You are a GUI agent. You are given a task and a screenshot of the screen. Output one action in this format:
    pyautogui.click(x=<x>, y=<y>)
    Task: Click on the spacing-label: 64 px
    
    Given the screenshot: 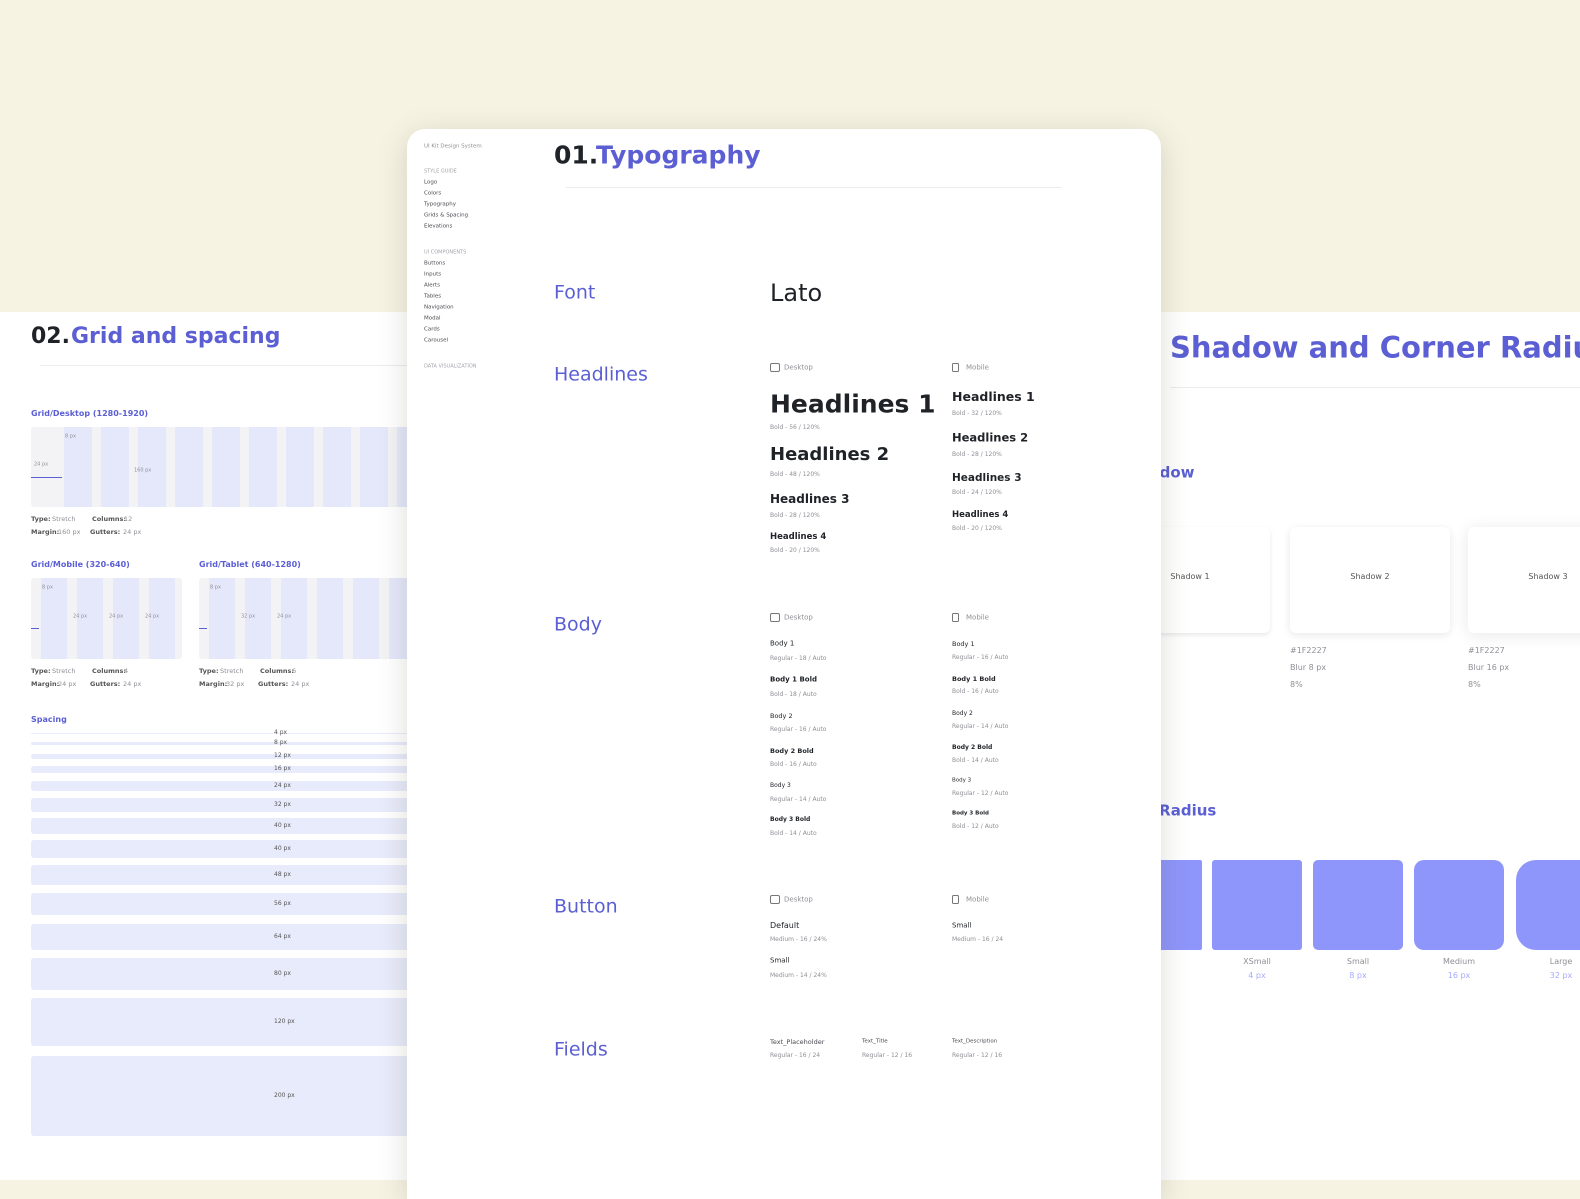 What is the action you would take?
    pyautogui.click(x=282, y=936)
    